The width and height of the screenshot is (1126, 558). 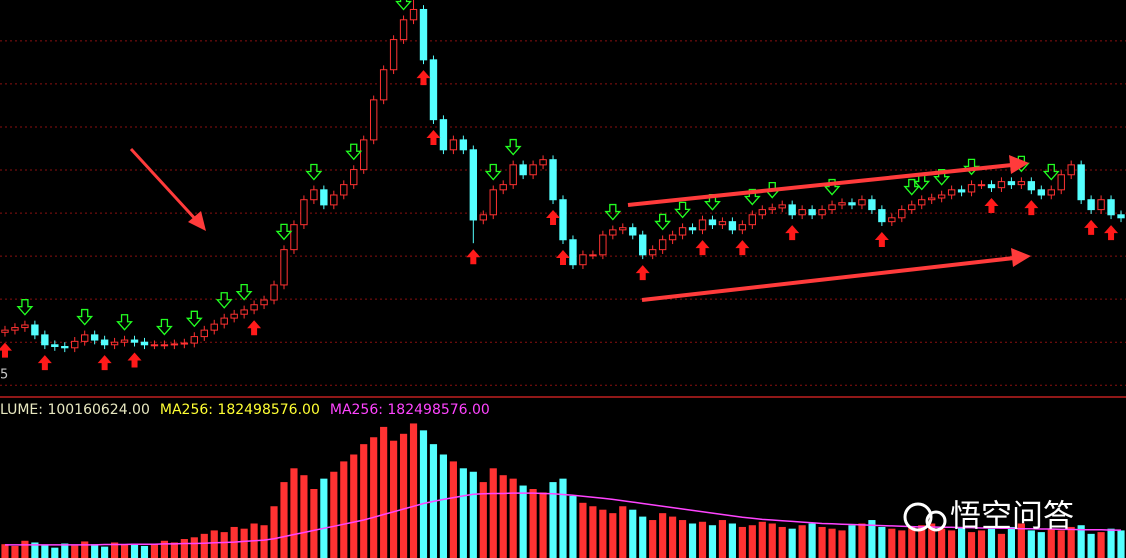 What do you see at coordinates (4, 375) in the screenshot?
I see `axis-edge-label: 5` at bounding box center [4, 375].